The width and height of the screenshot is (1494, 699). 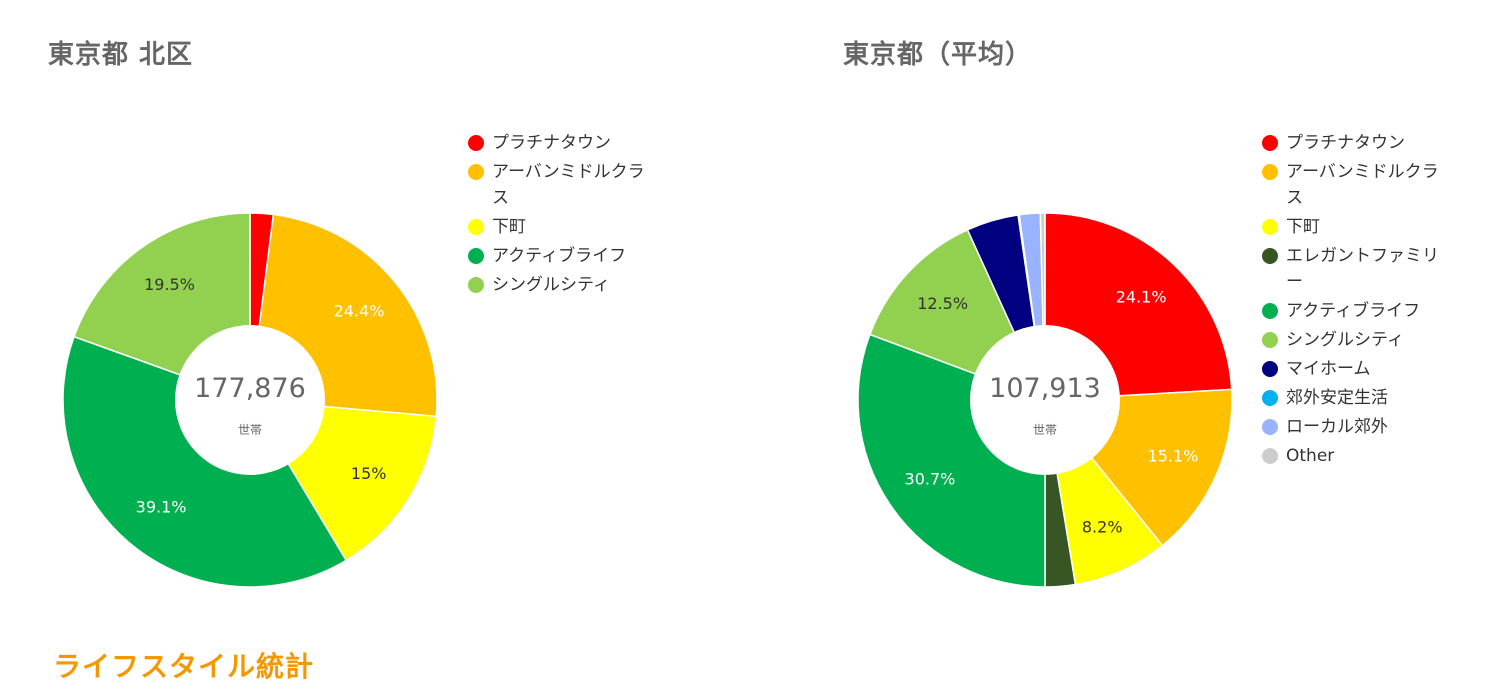 I want to click on legend-item-category-8: 郊外安定生活, so click(x=1357, y=398).